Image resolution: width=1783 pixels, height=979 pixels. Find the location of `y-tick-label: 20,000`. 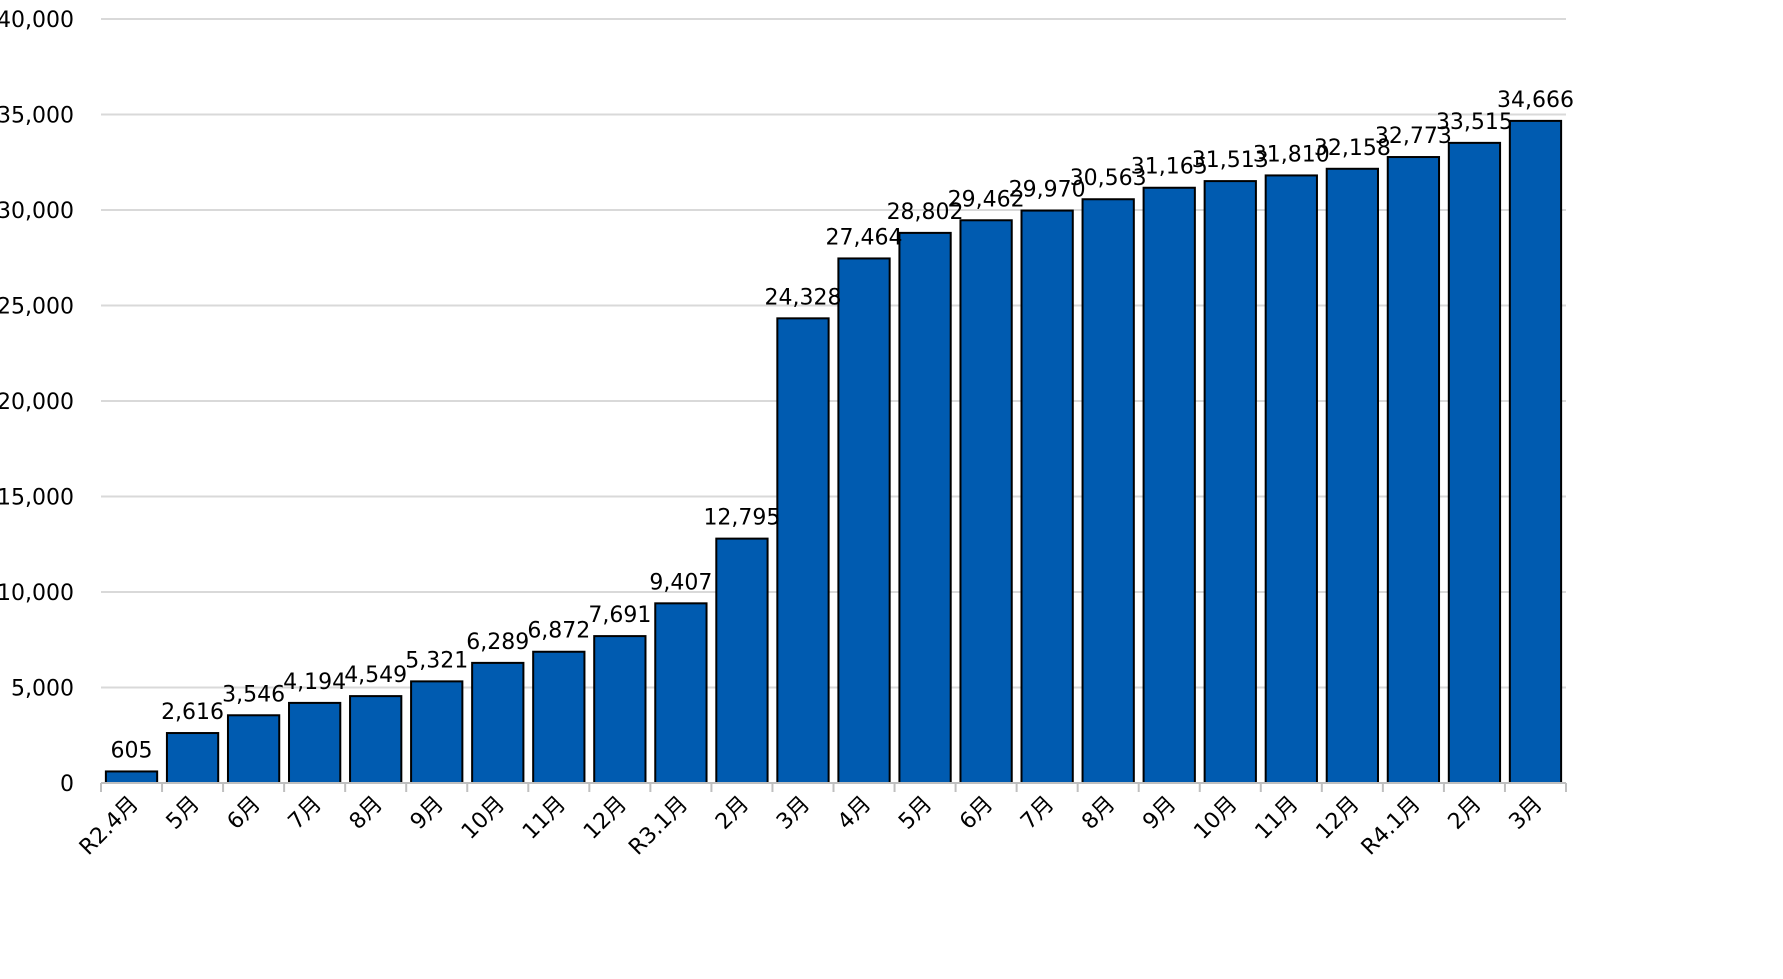

y-tick-label: 20,000 is located at coordinates (37, 402).